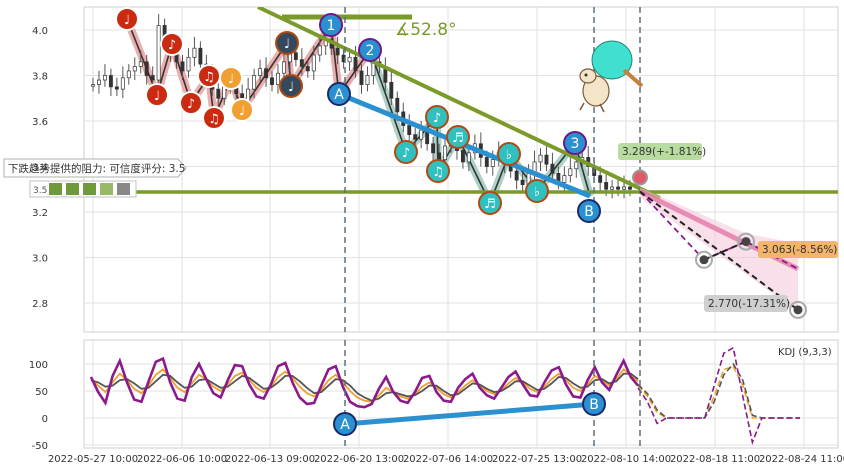 The height and width of the screenshot is (475, 844). Describe the element at coordinates (270, 459) in the screenshot. I see `x-tick-label: 2022-06-13 09:00` at that location.